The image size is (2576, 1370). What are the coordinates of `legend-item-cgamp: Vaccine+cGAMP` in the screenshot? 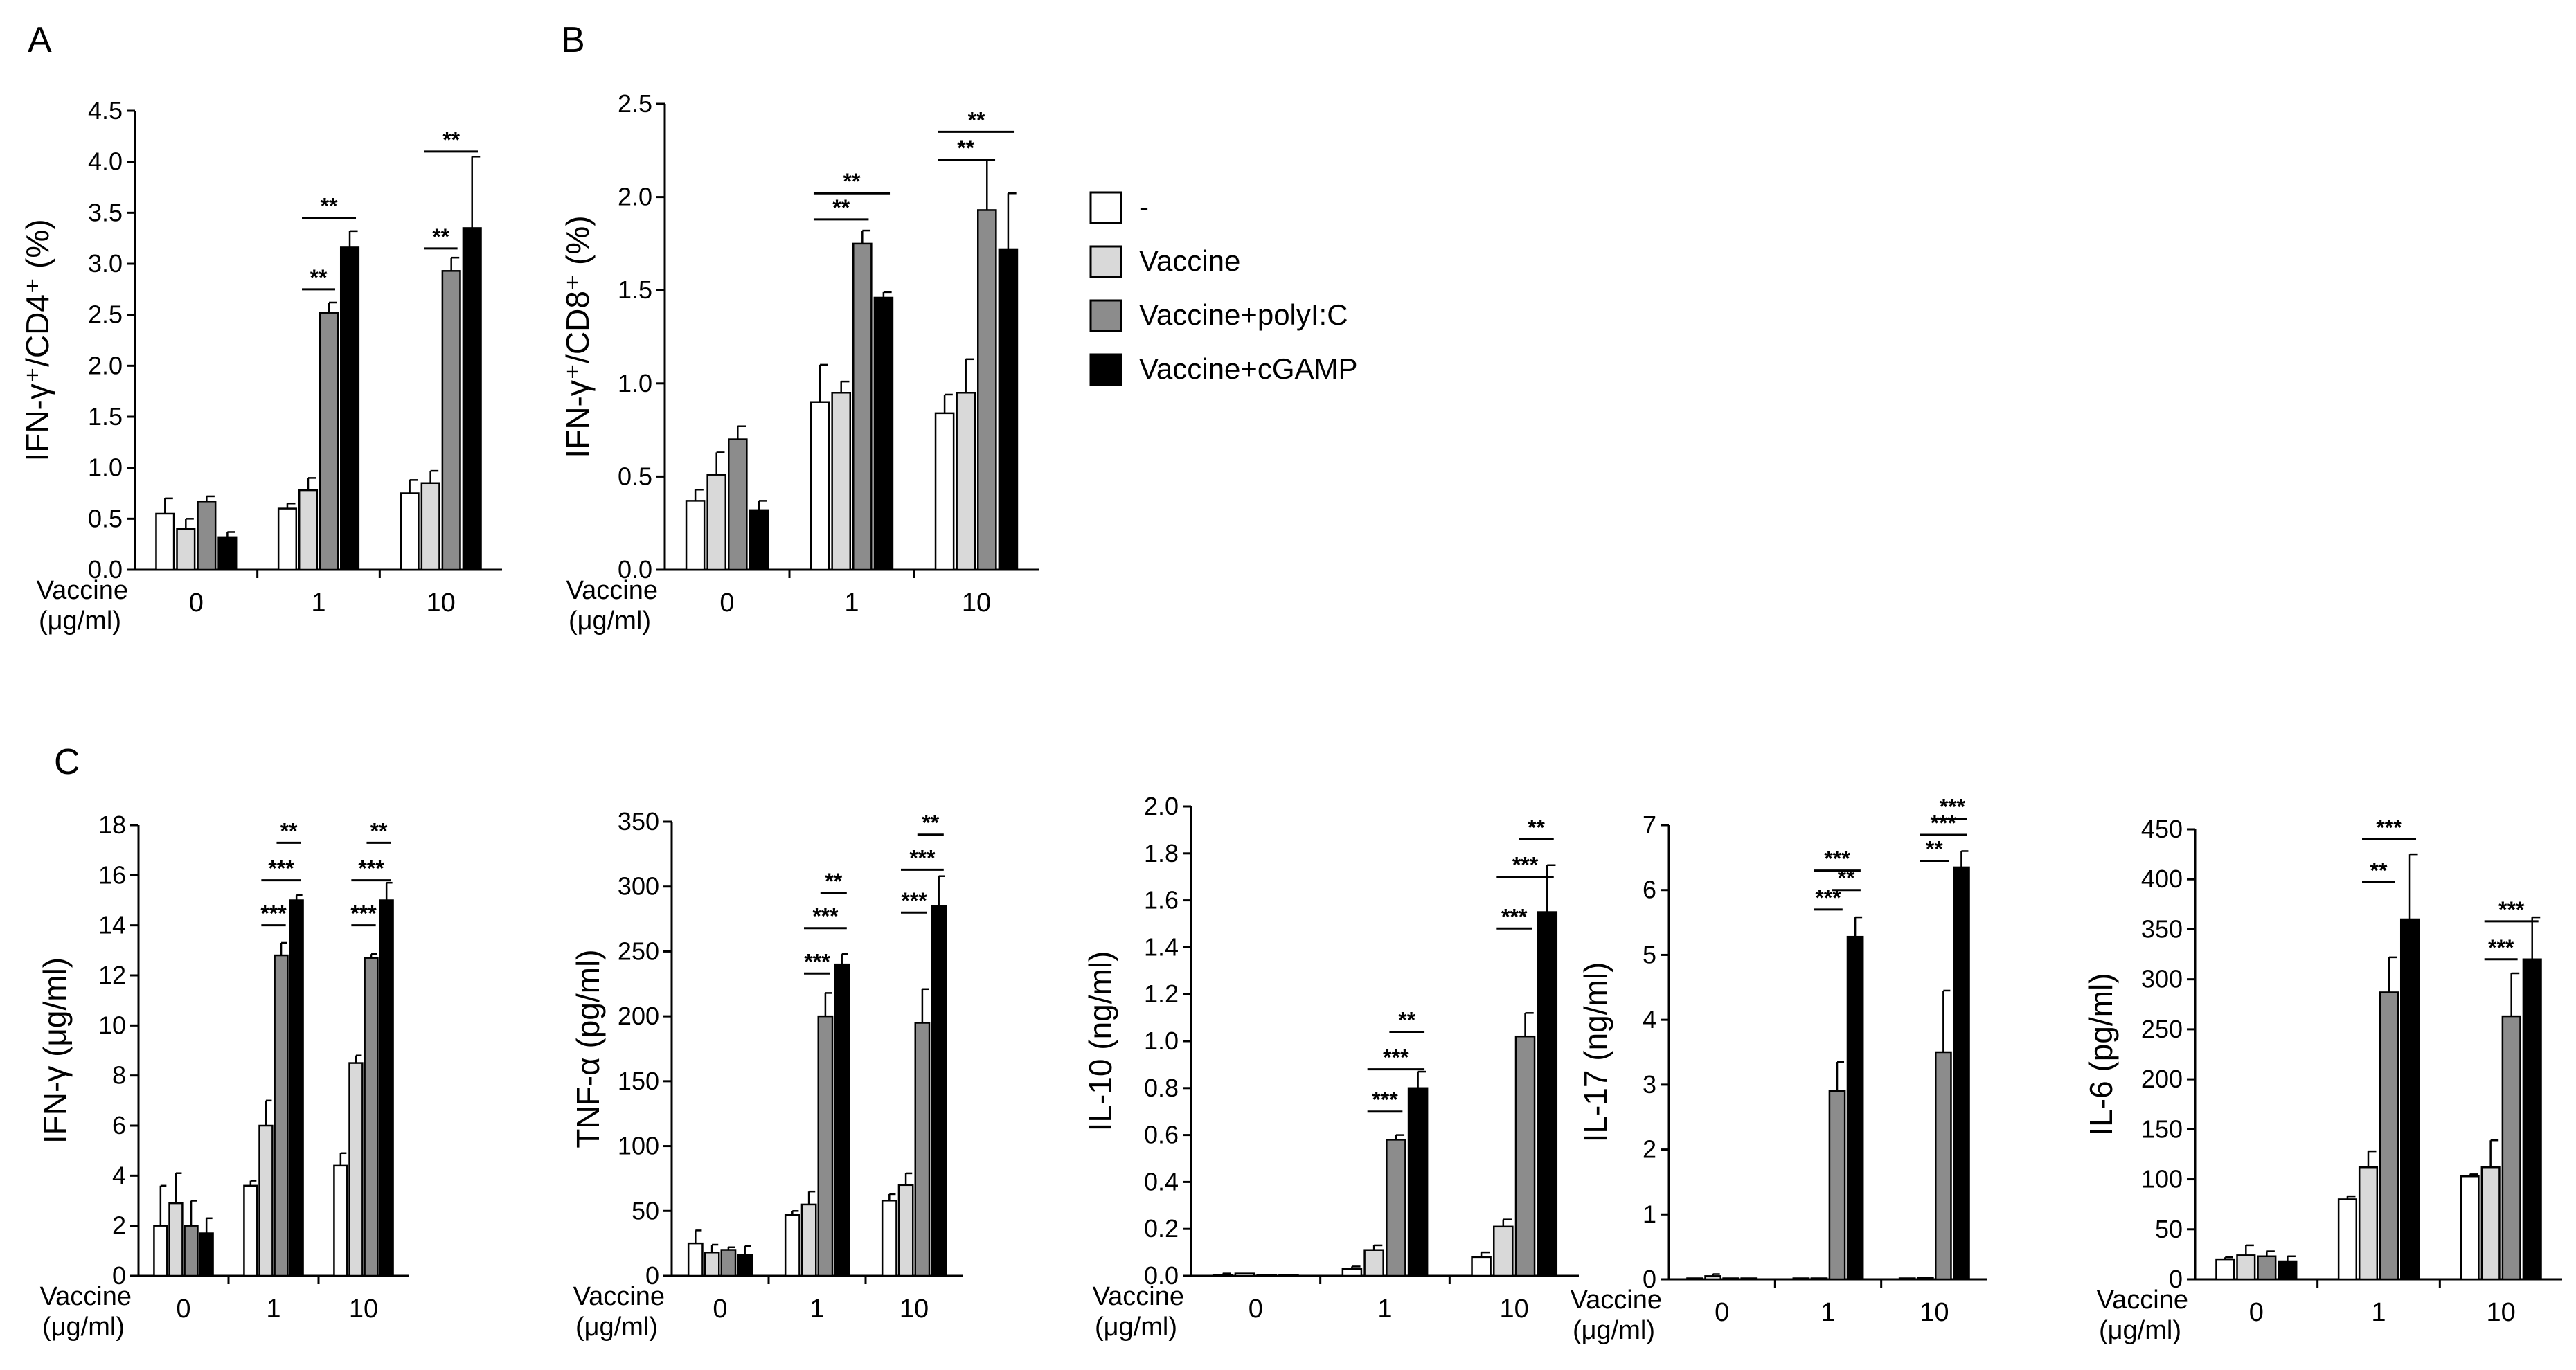 It's located at (1223, 369).